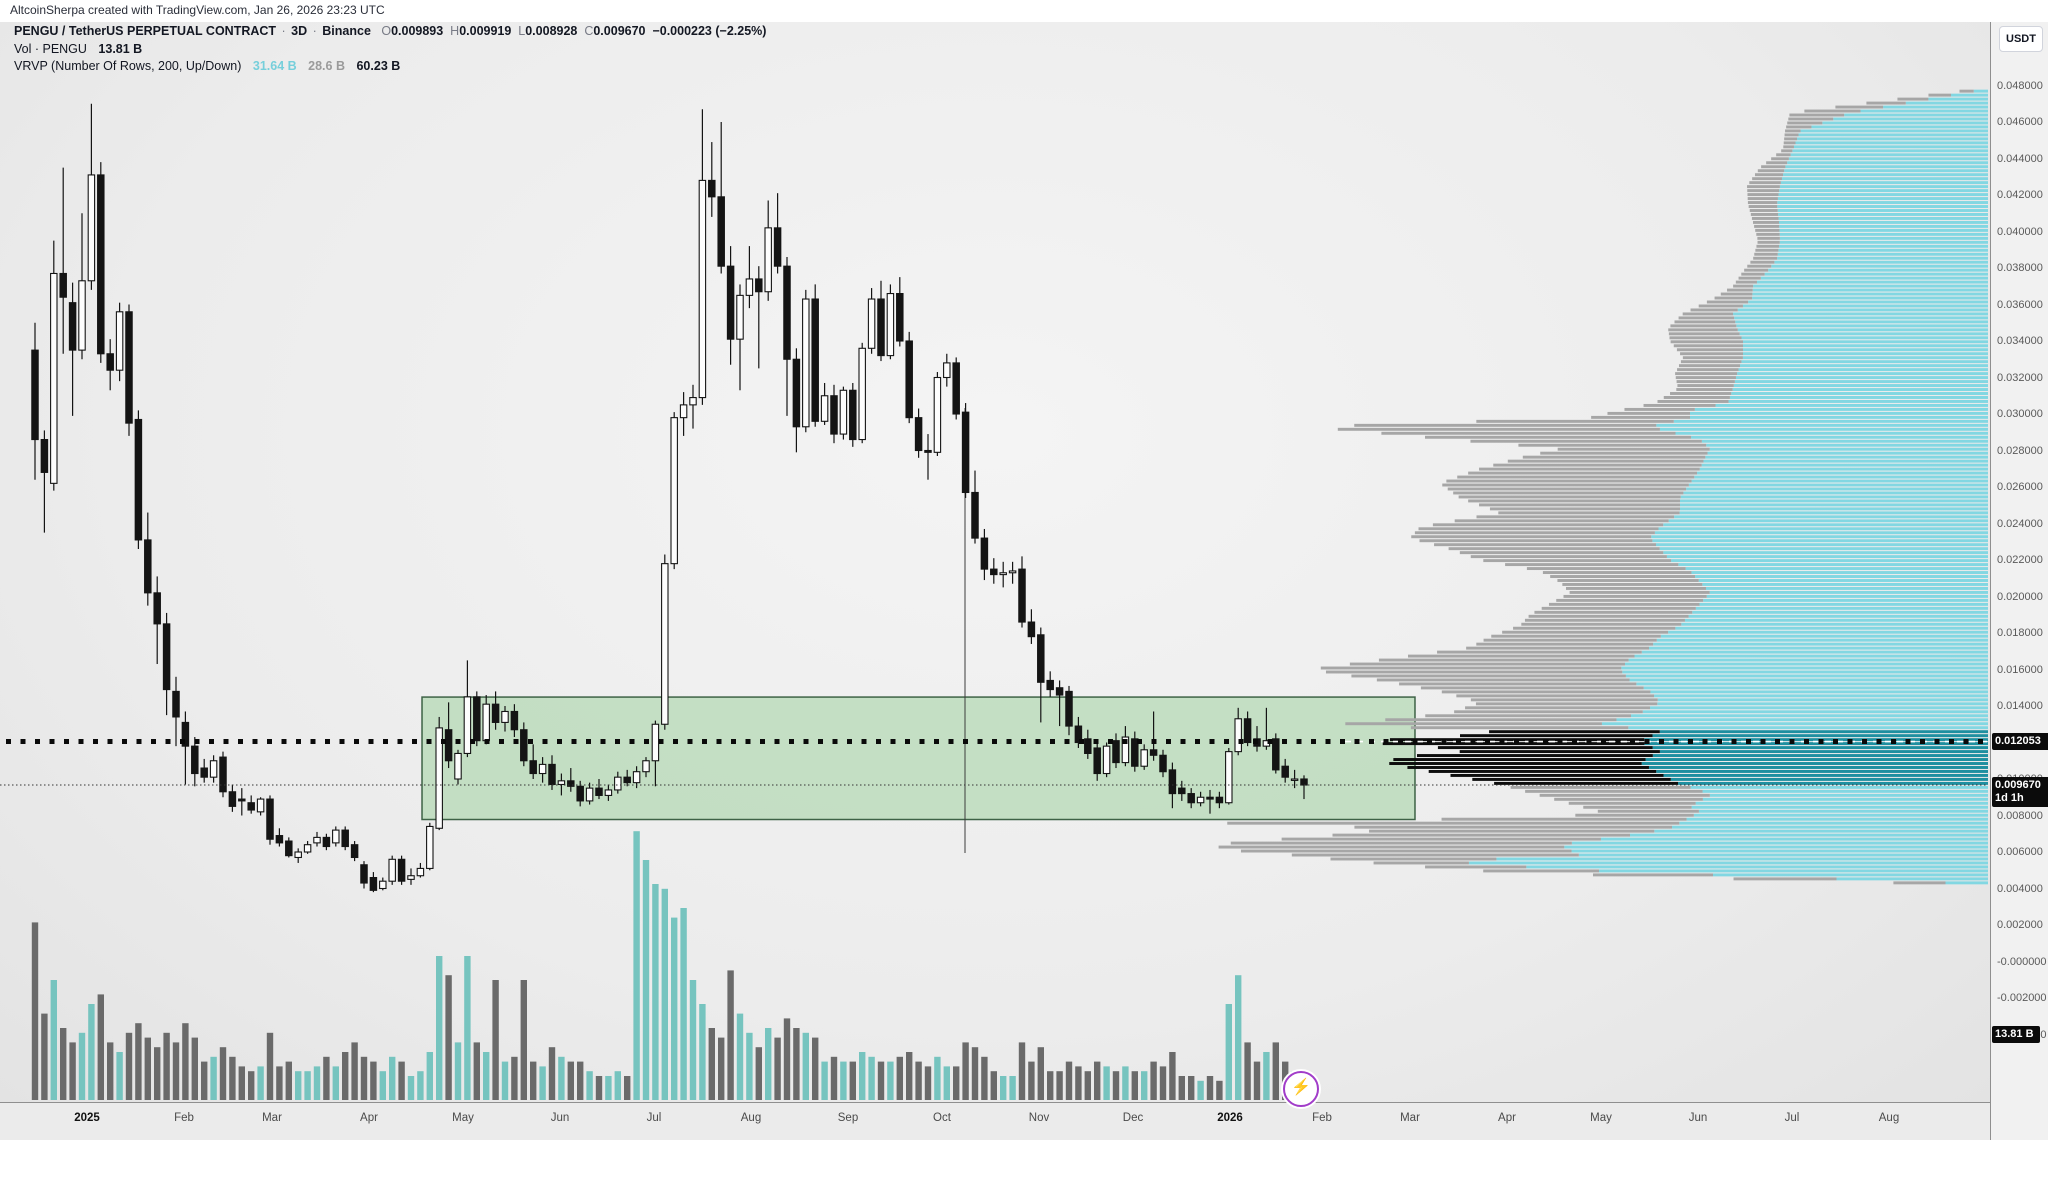 The image size is (2048, 1190). What do you see at coordinates (2016, 1034) in the screenshot?
I see `volume-axis-label: 13.81 B` at bounding box center [2016, 1034].